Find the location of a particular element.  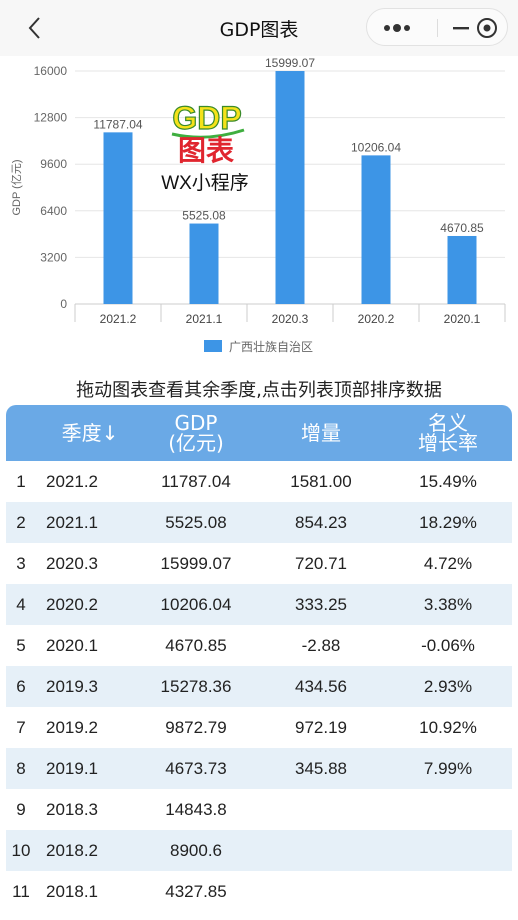

table-row: 1 2021.2 11787.04 1581.00 15.49% is located at coordinates (259, 481).